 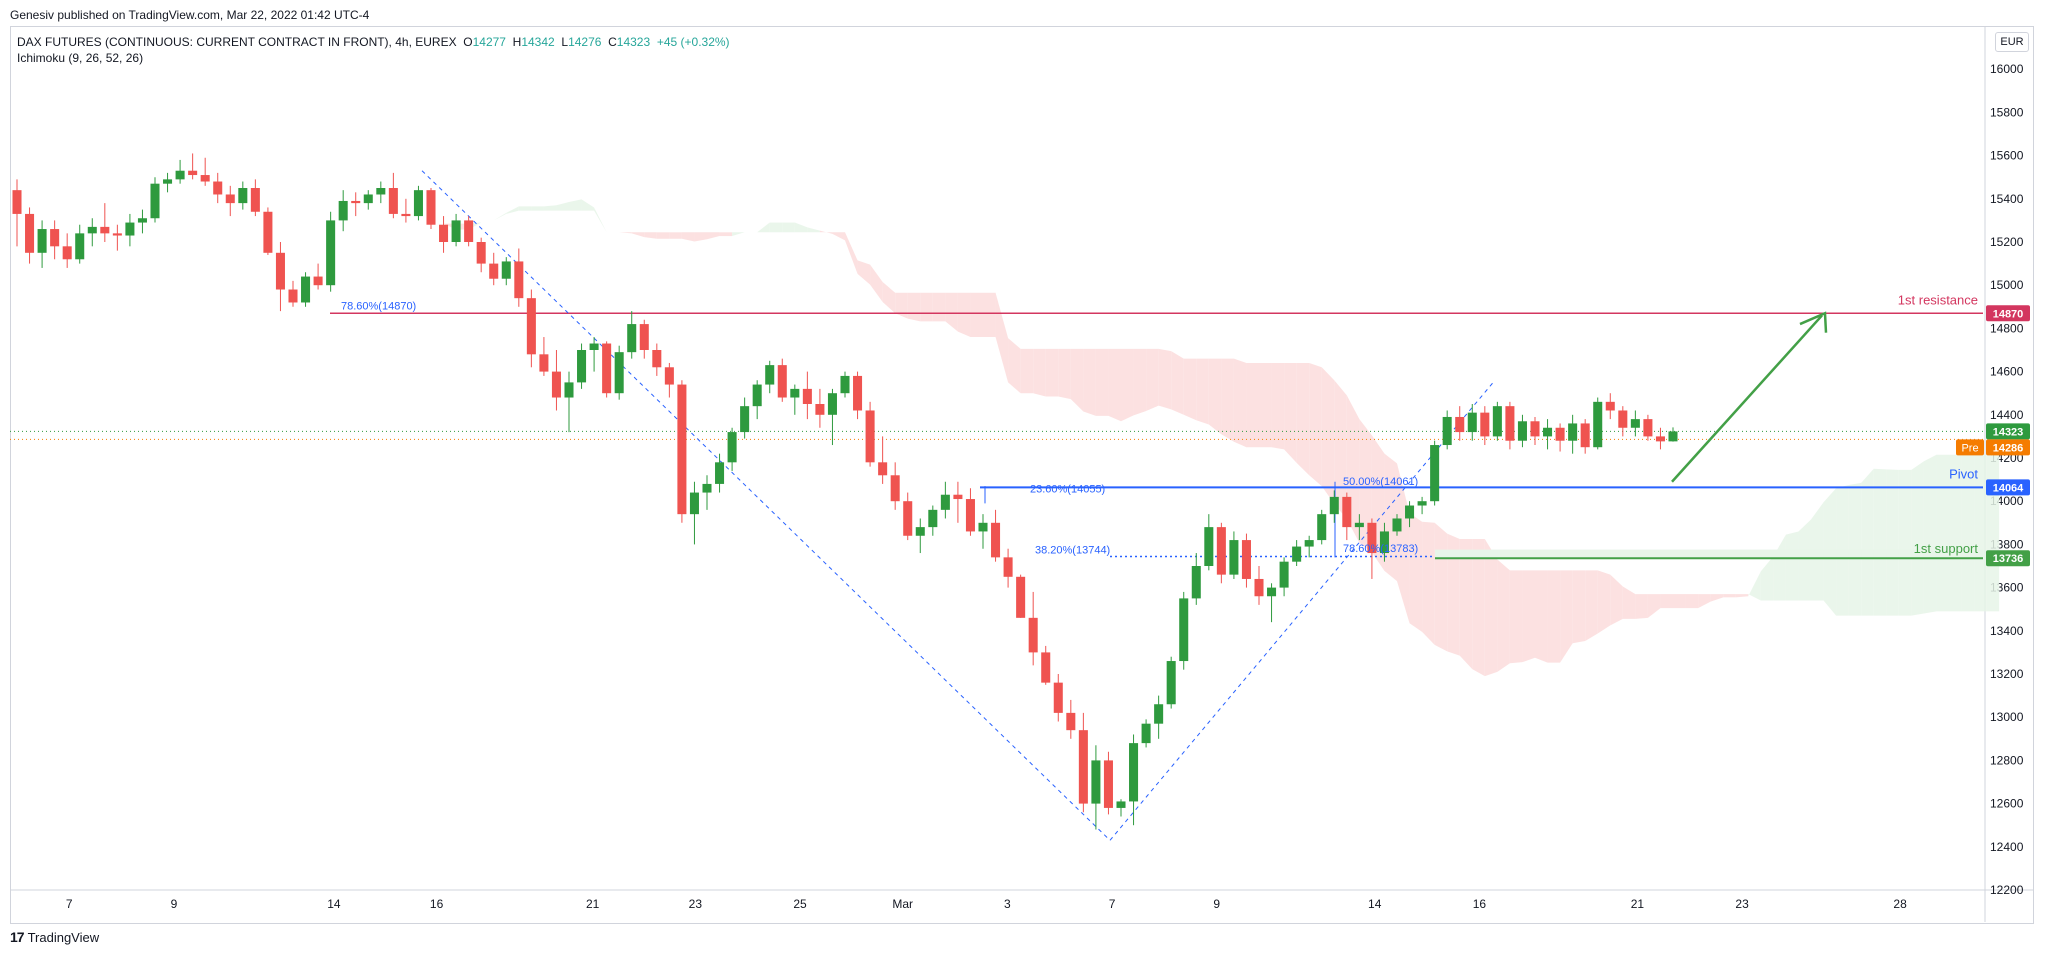 What do you see at coordinates (80, 58) in the screenshot?
I see `indicator-label: Ichimoku (9, 26, 52, 26)` at bounding box center [80, 58].